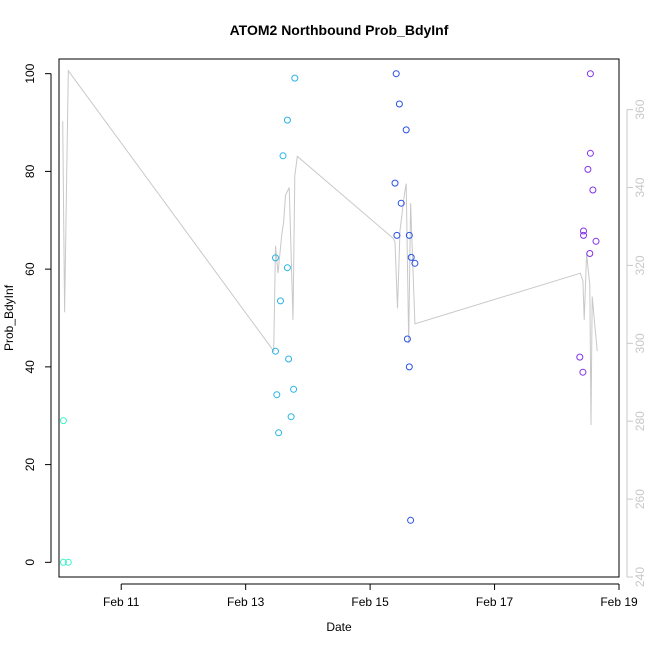 The image size is (650, 650). I want to click on y-axis-left: 0 20 40 60 80 100, so click(37, 314).